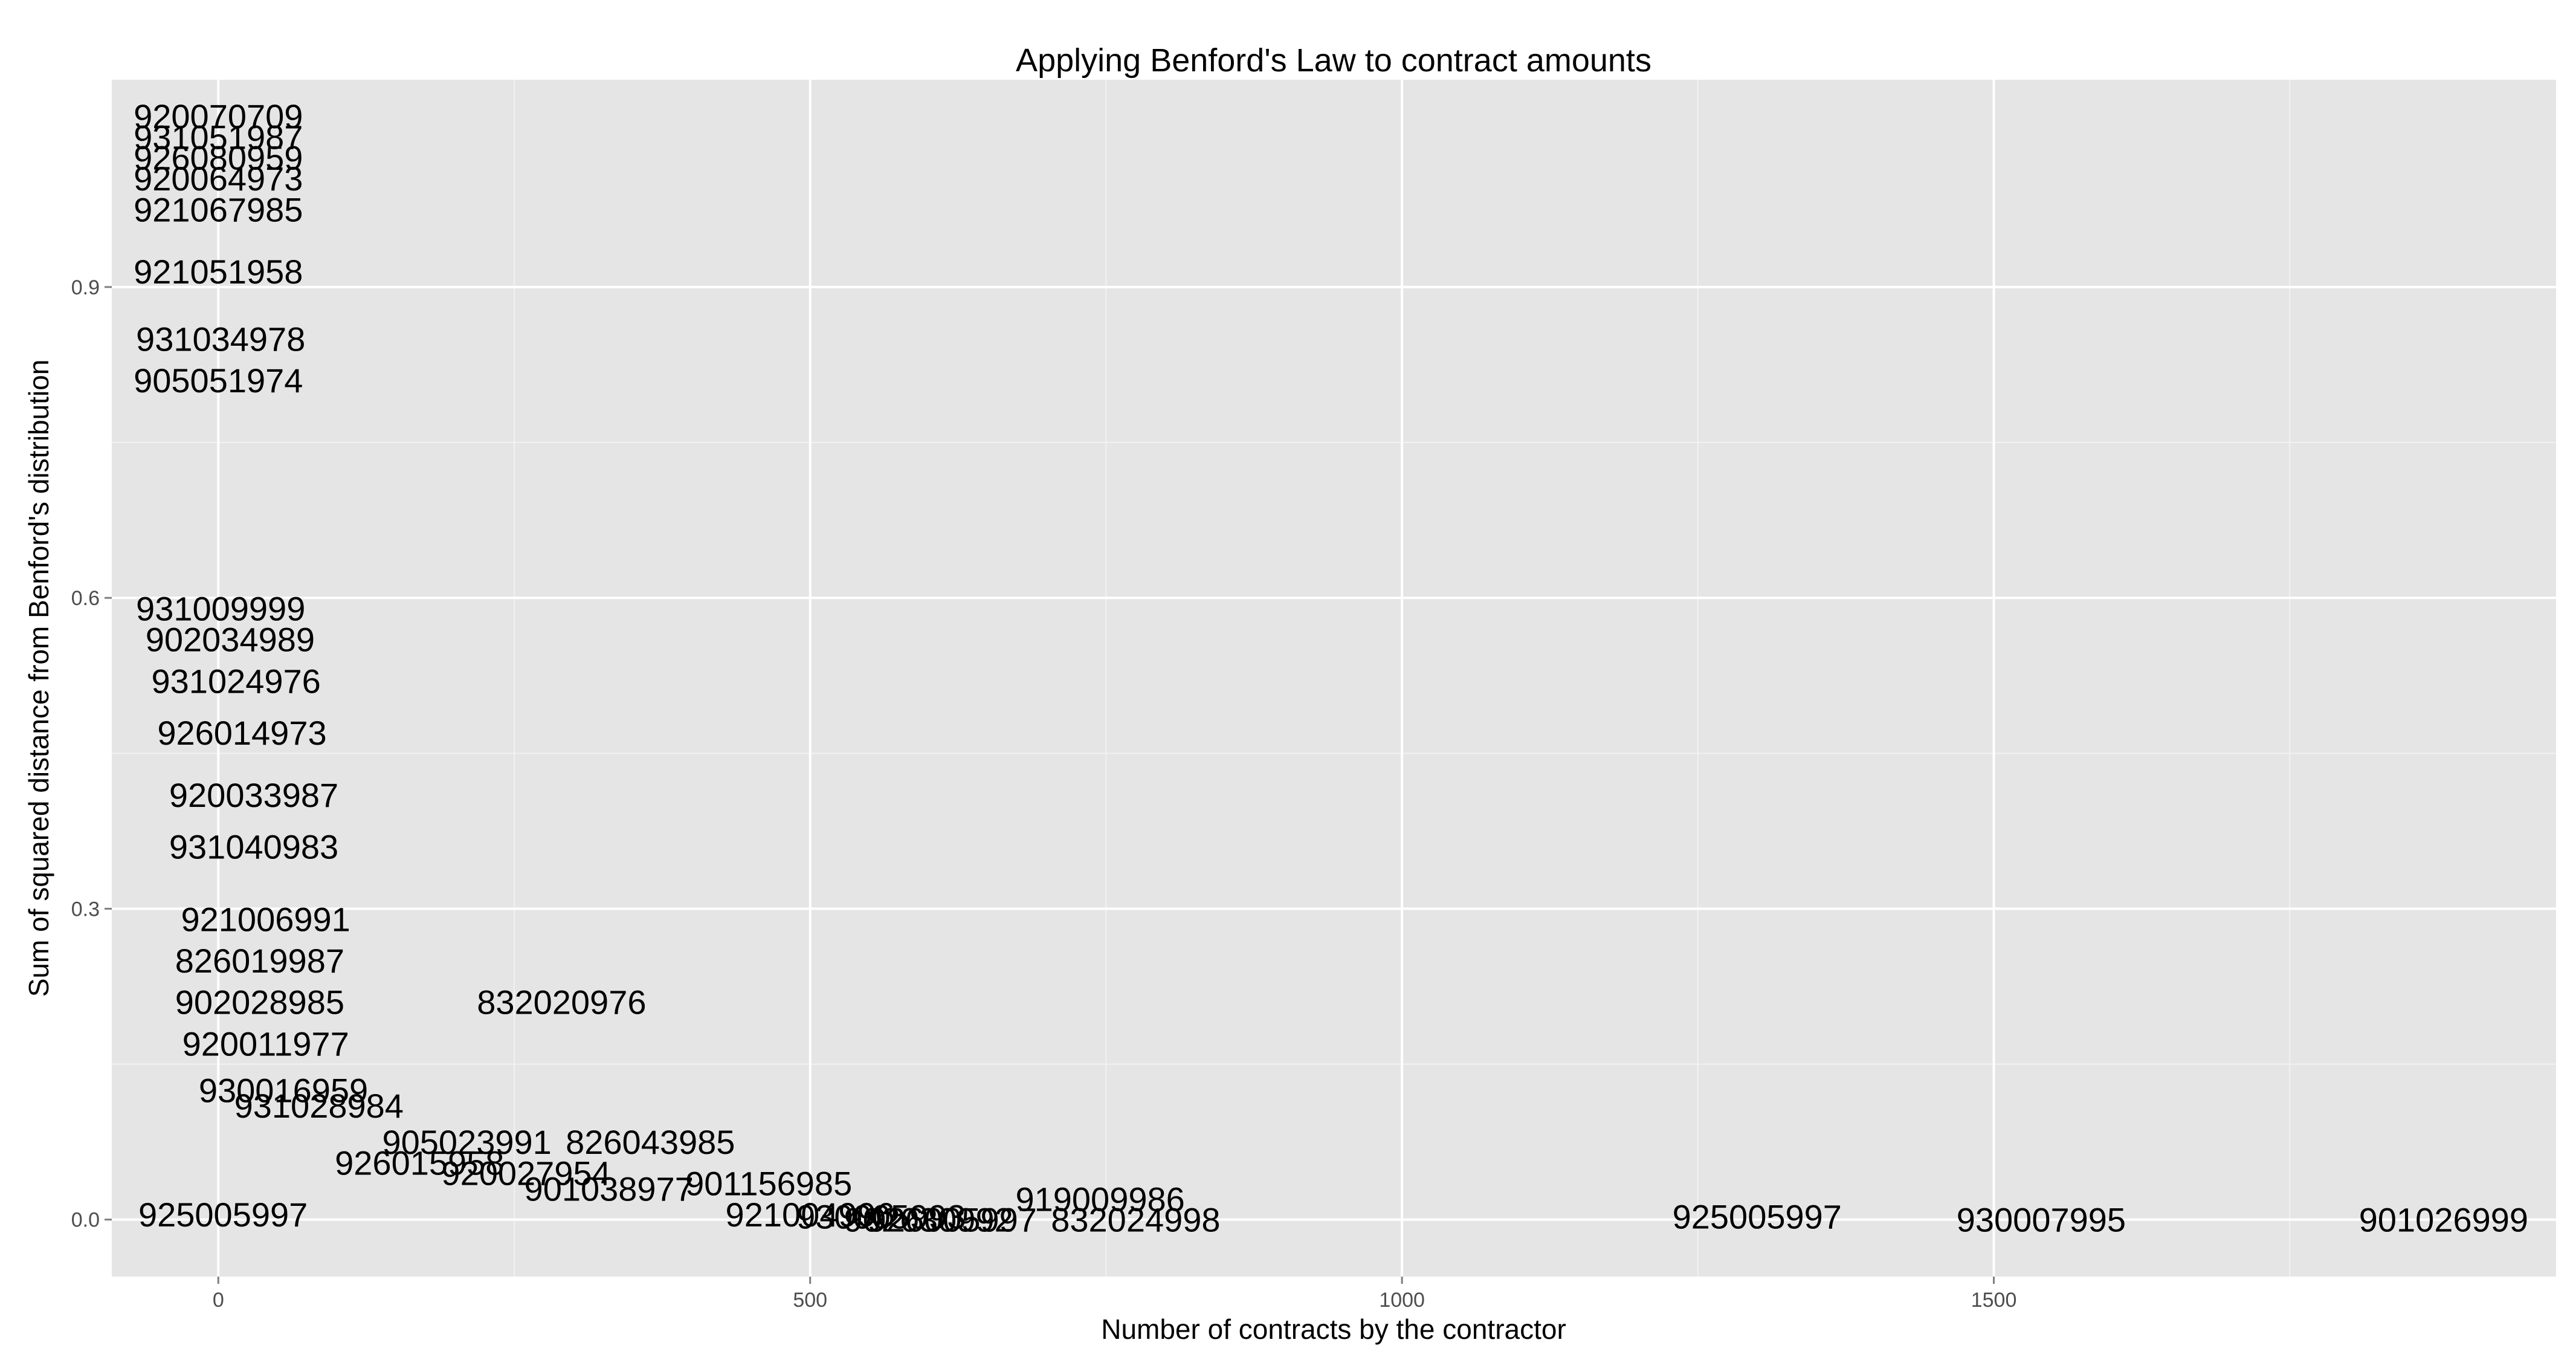 The width and height of the screenshot is (2576, 1360). I want to click on point-label: 920011977, so click(266, 1044).